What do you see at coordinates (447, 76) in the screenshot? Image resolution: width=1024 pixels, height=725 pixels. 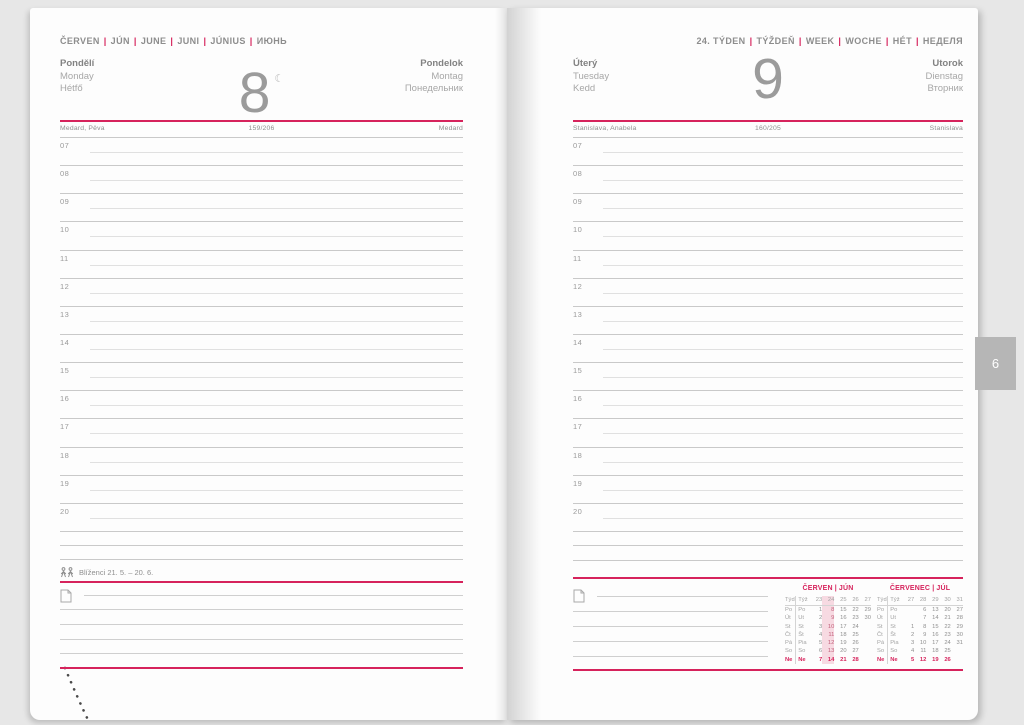 I see `day-name: Montag` at bounding box center [447, 76].